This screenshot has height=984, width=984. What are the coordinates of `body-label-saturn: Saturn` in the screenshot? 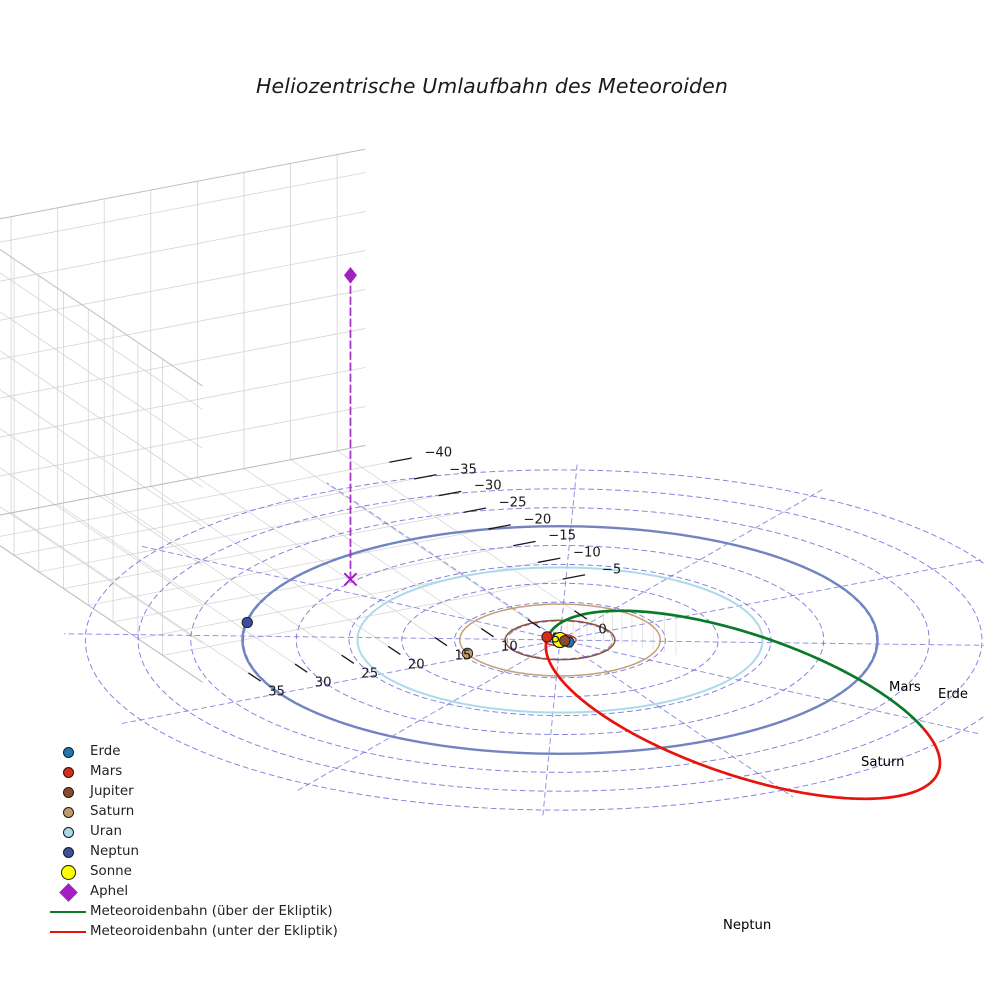 It's located at (883, 762).